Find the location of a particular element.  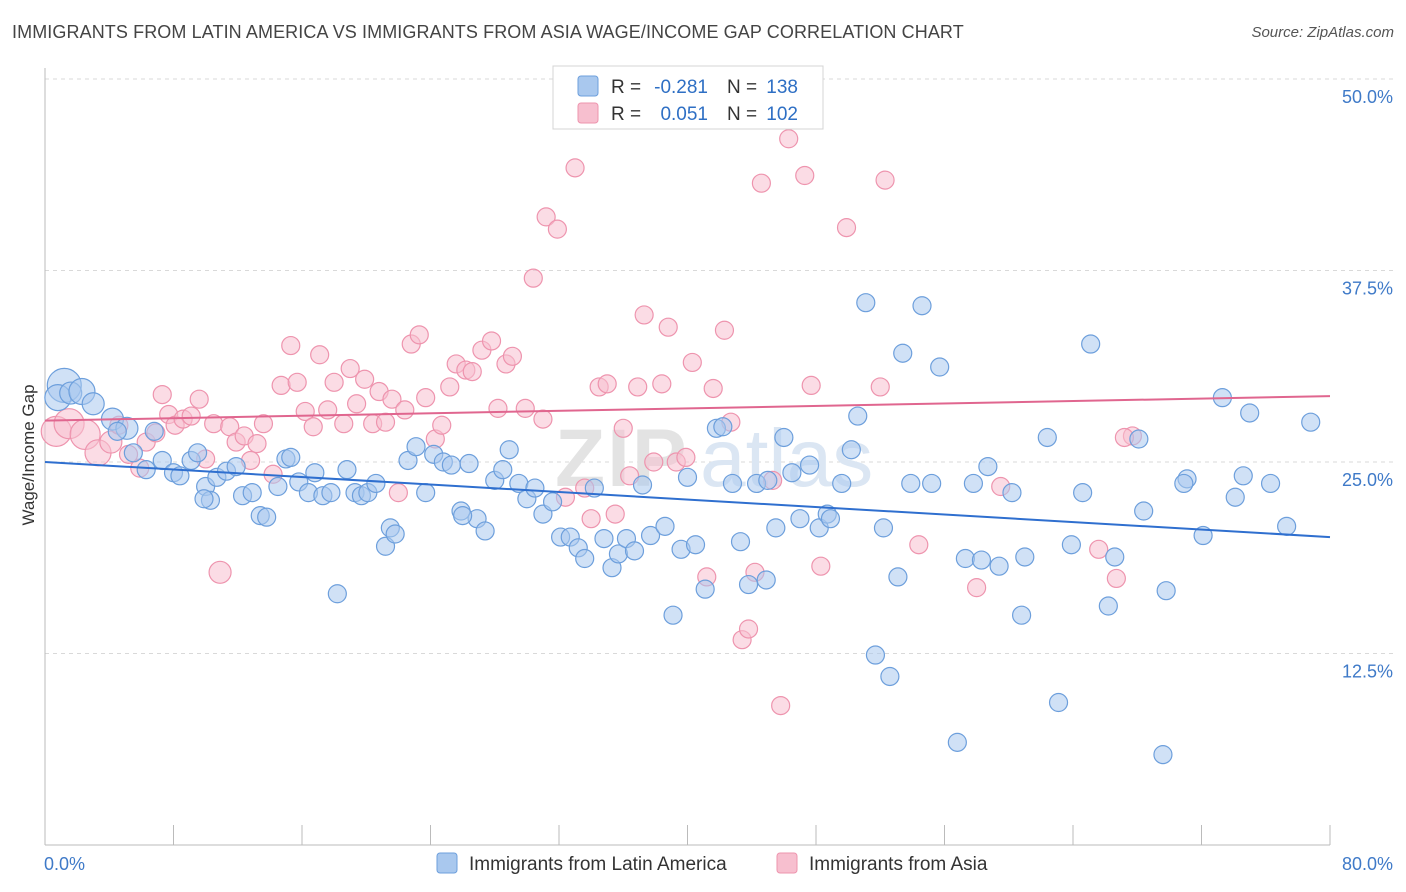

y-tick-label-0: 12.5% is located at coordinates (1367, 672).